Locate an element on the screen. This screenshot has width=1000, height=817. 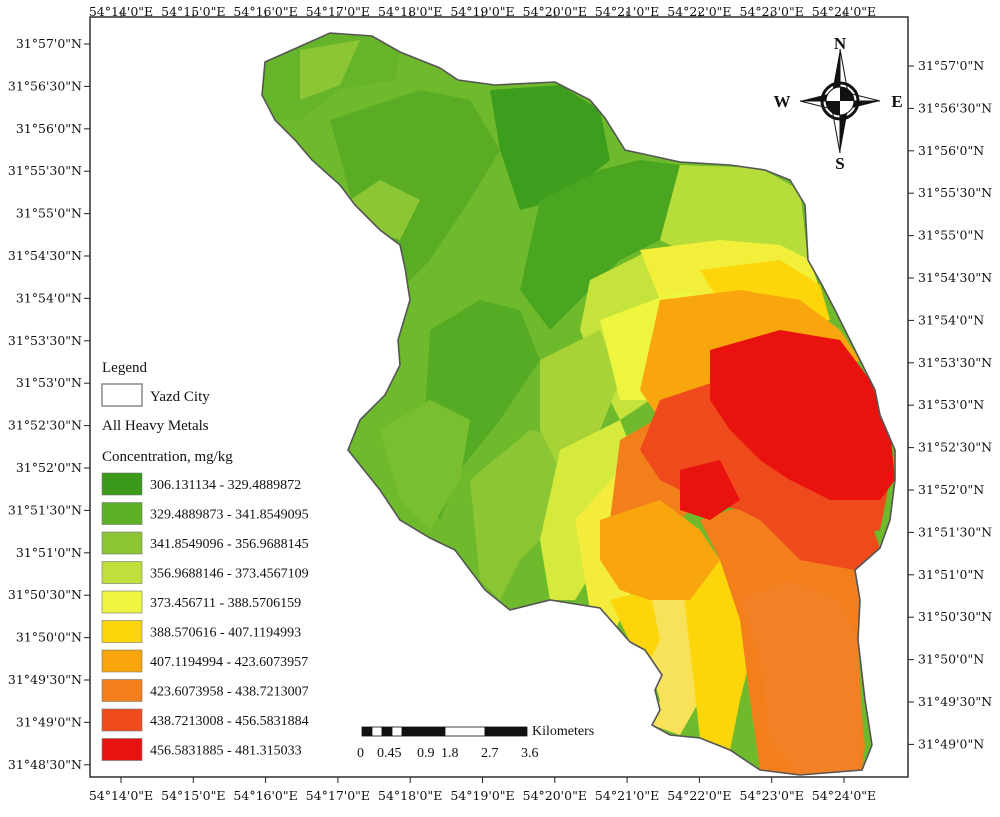
left-lat-label: 31°53'30"N is located at coordinates (45, 340).